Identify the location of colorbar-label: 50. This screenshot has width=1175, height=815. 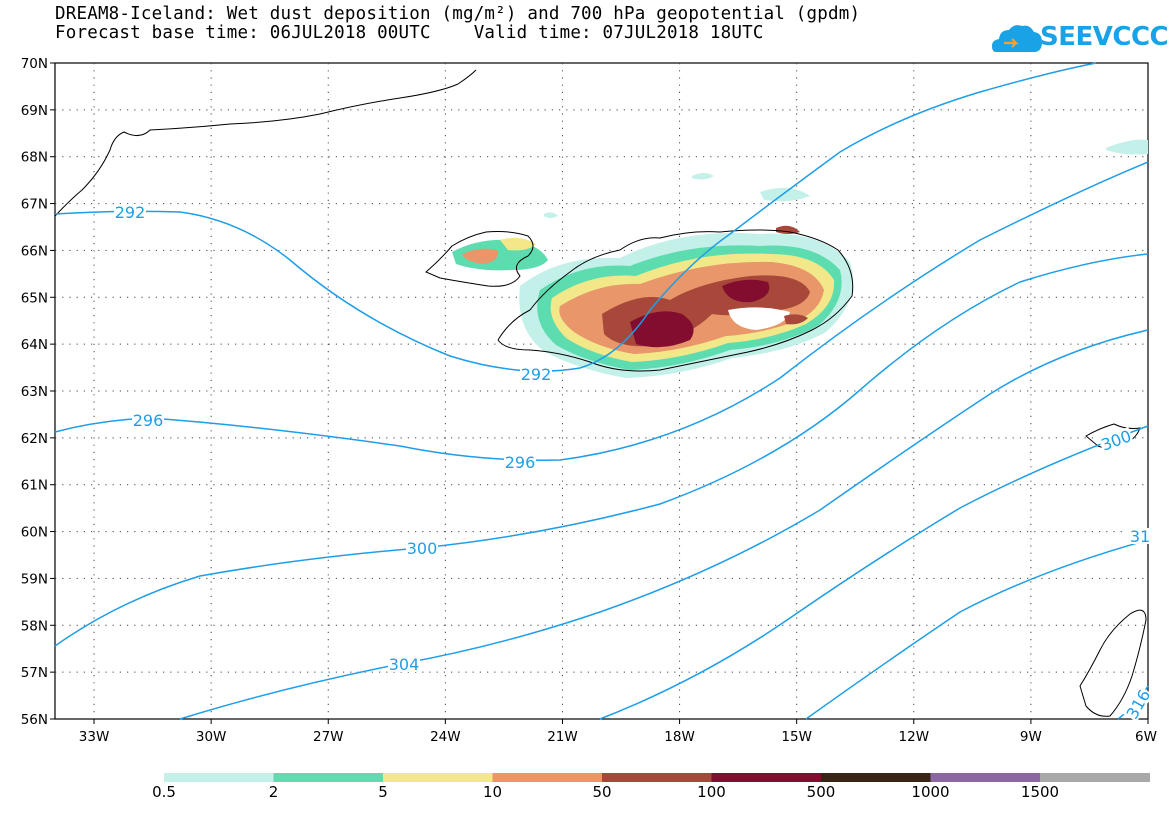
(602, 792).